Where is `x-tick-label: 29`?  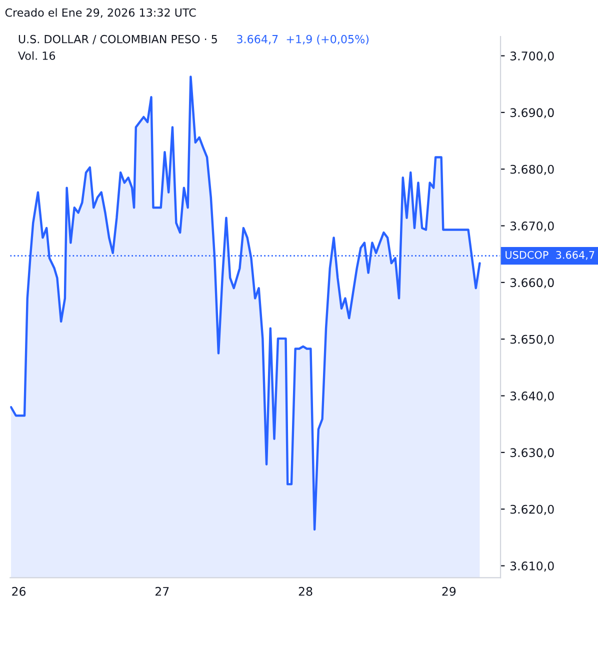
x-tick-label: 29 is located at coordinates (449, 591).